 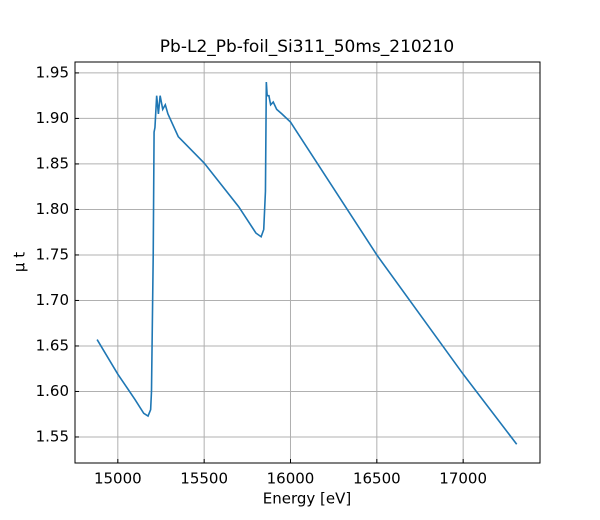 I want to click on chart-title: Pb-L2_Pb-foil_Si311_50ms_210210, so click(x=307, y=47).